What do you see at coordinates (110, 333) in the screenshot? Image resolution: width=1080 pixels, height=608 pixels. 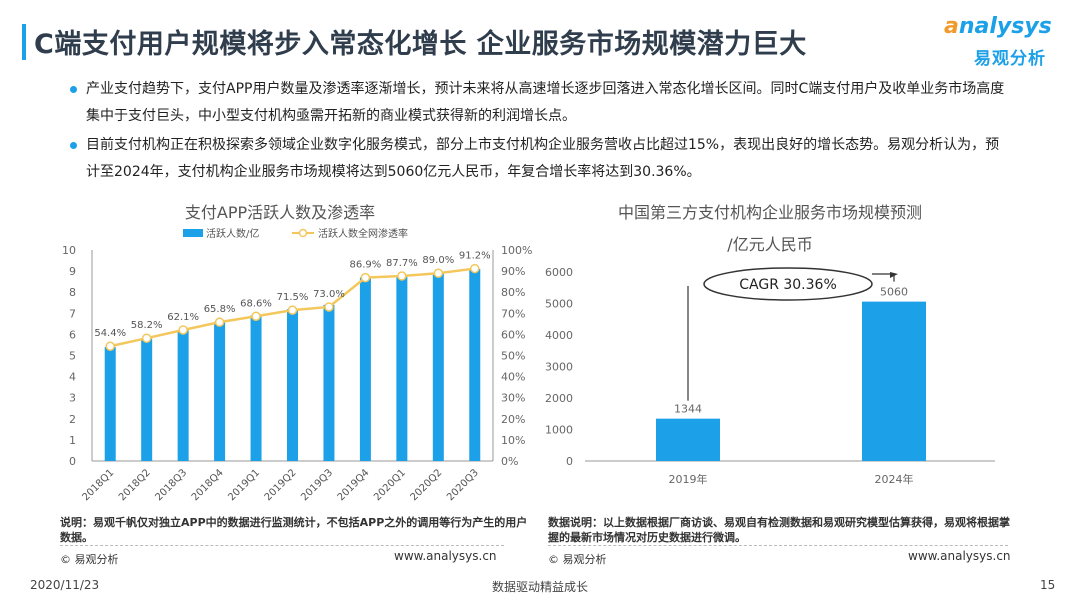 I see `data-label: 54.4%` at bounding box center [110, 333].